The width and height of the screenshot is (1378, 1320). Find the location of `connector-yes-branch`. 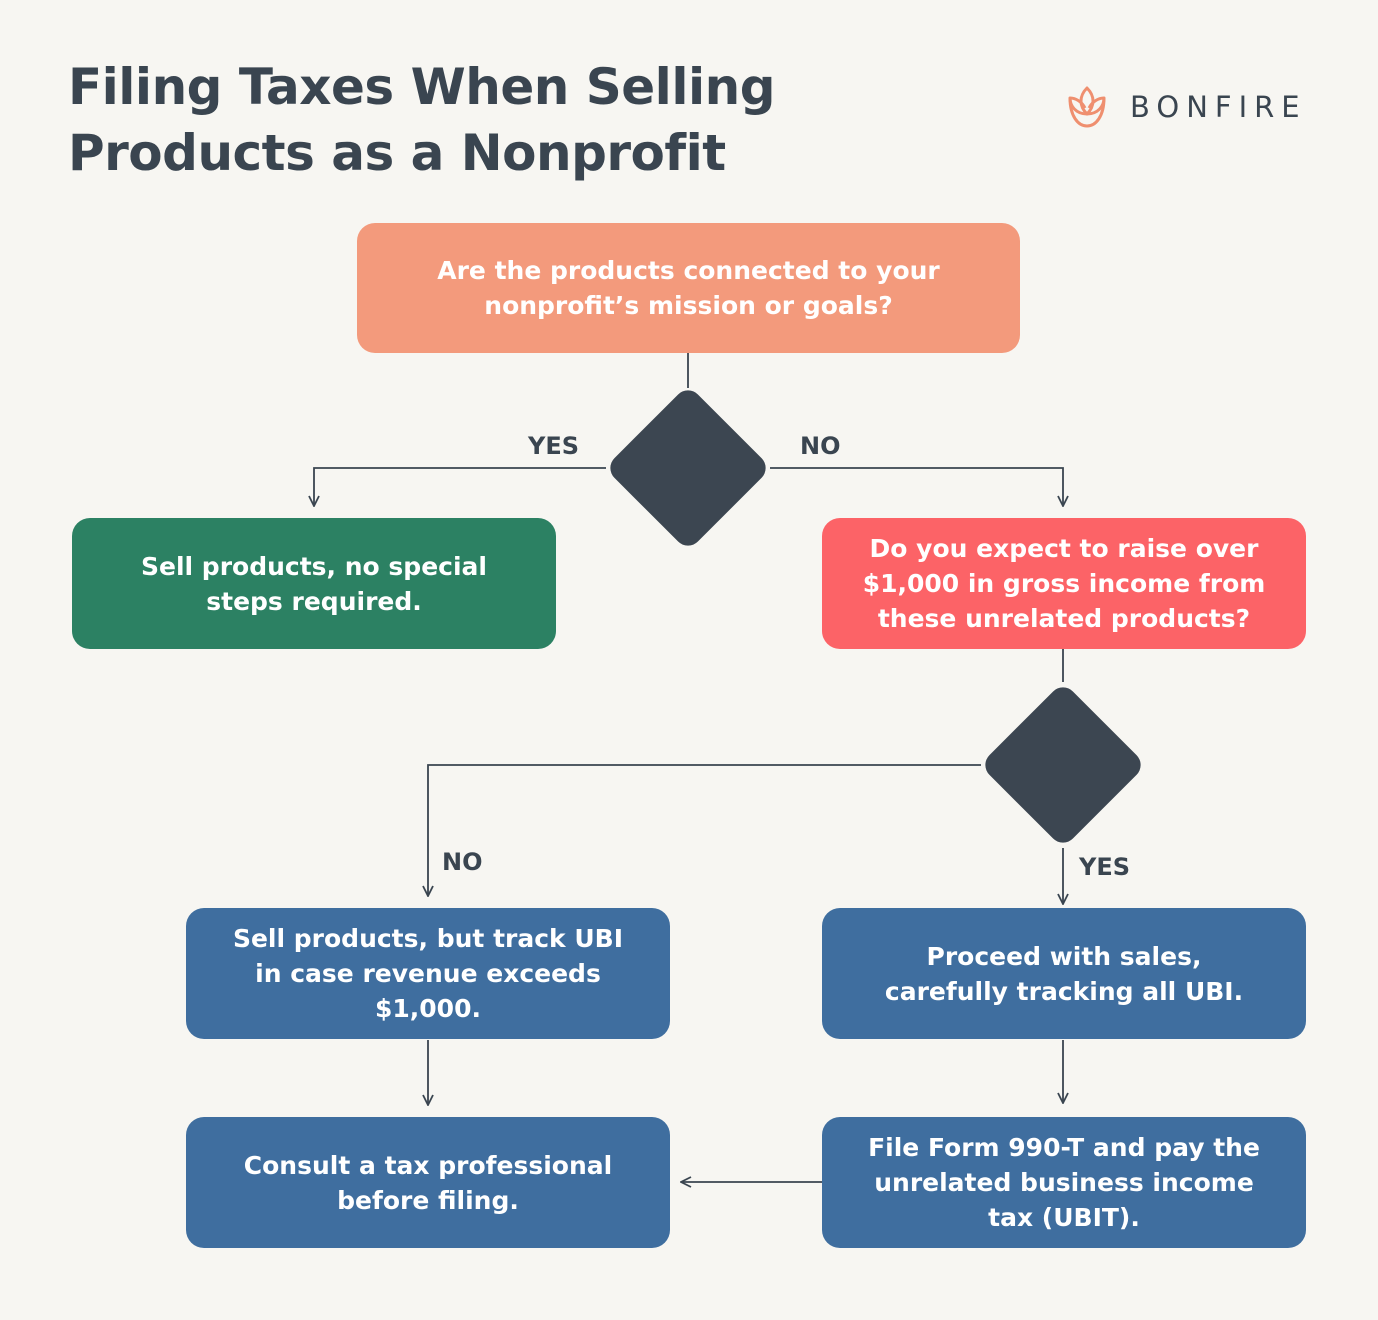

connector-yes-branch is located at coordinates (460, 486).